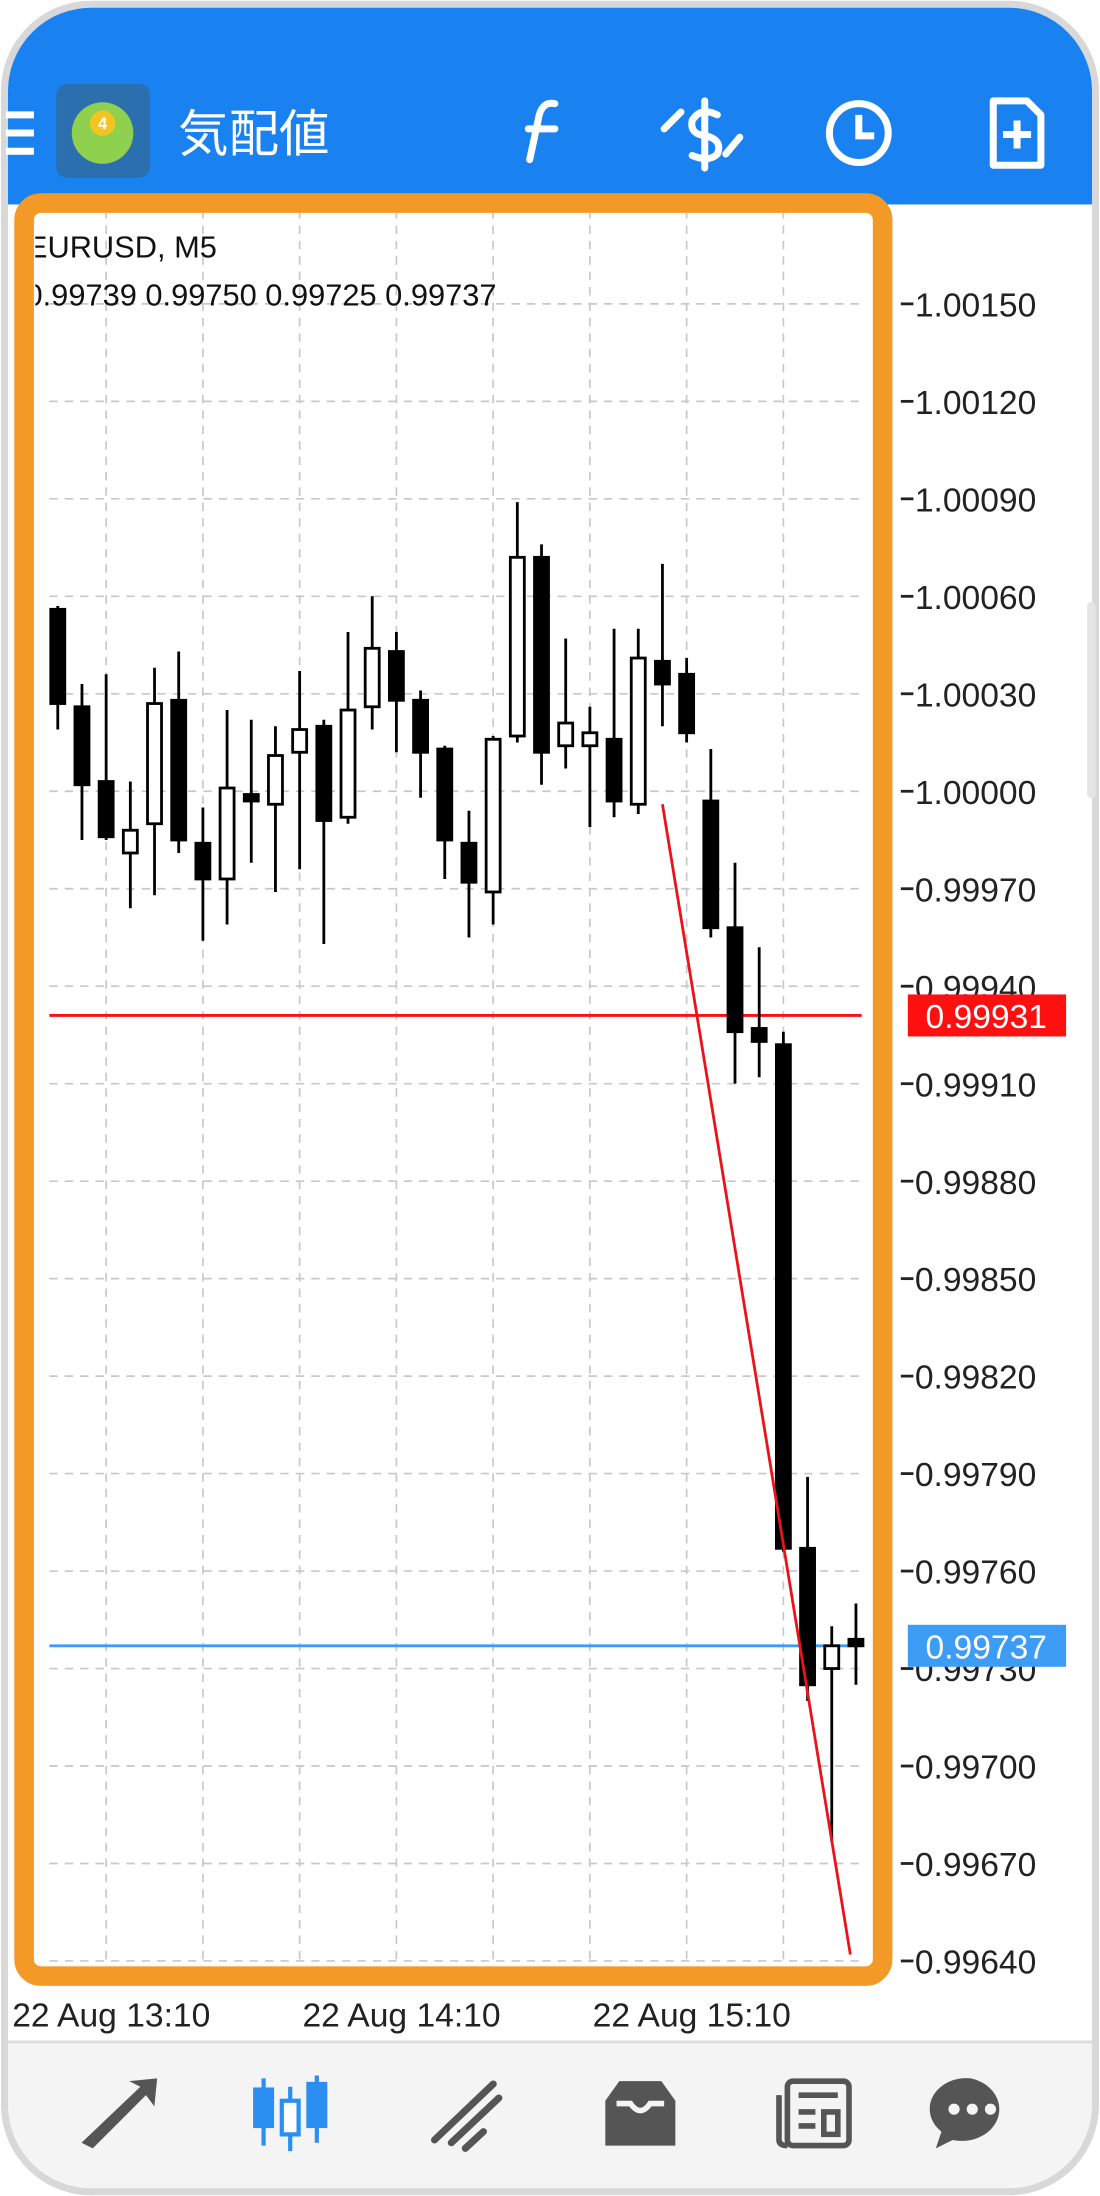  I want to click on new-order-icon, so click(1017, 133).